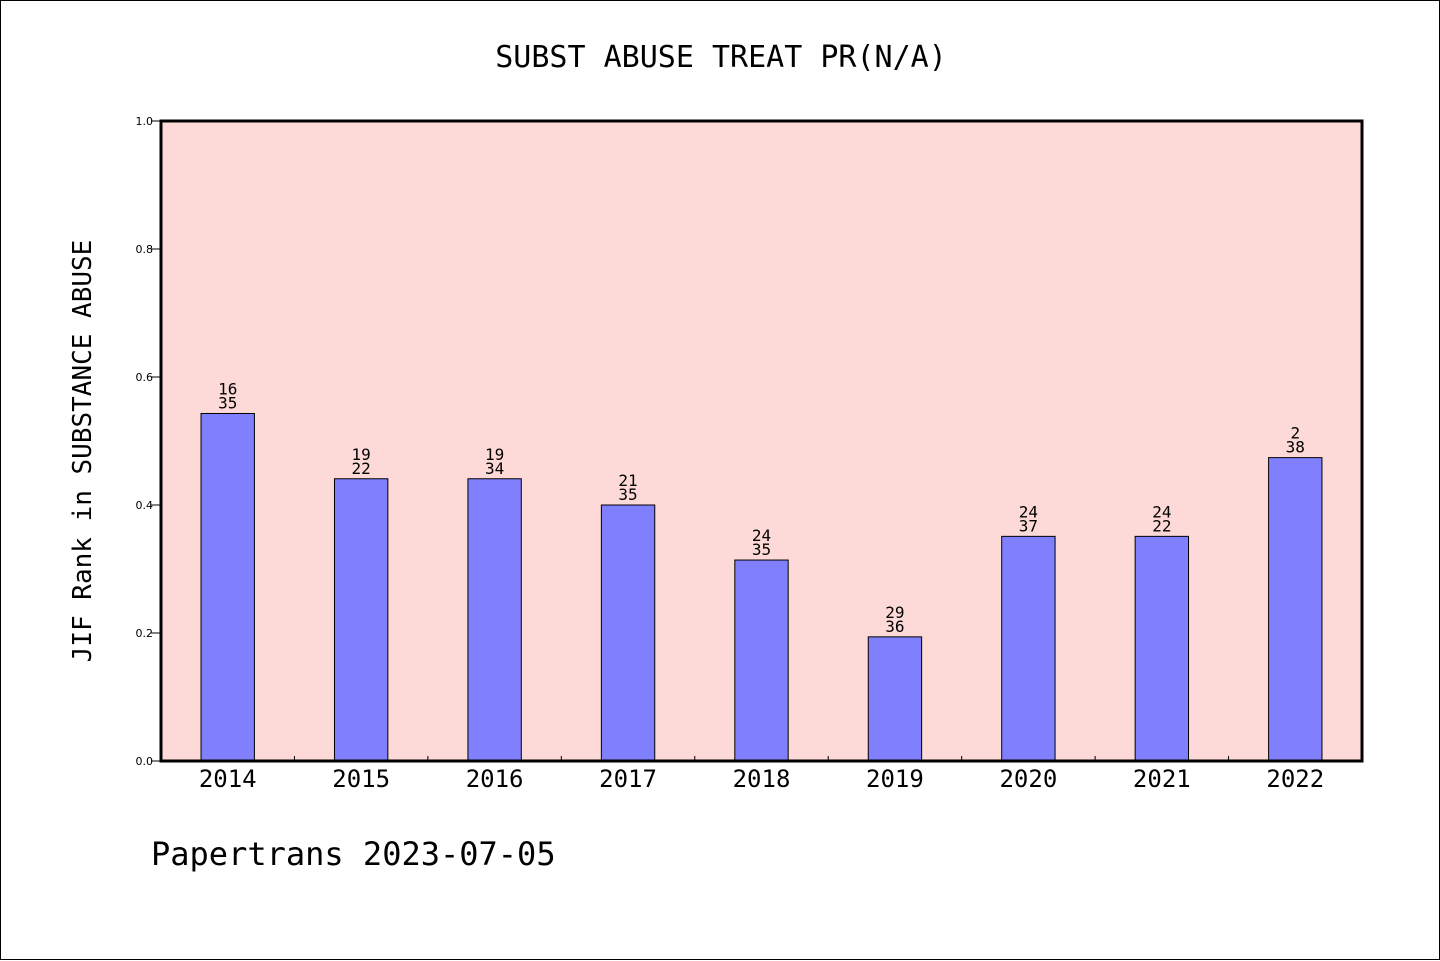 The image size is (1440, 961). Describe the element at coordinates (83, 451) in the screenshot. I see `y-axis-label: JIF Rank in SUBSTANCE ABUSE` at that location.